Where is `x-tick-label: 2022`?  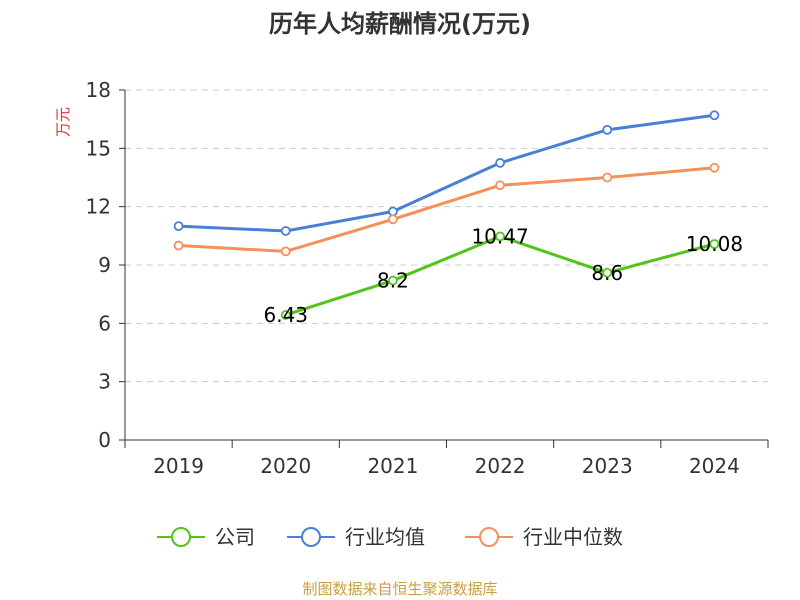
x-tick-label: 2022 is located at coordinates (500, 466).